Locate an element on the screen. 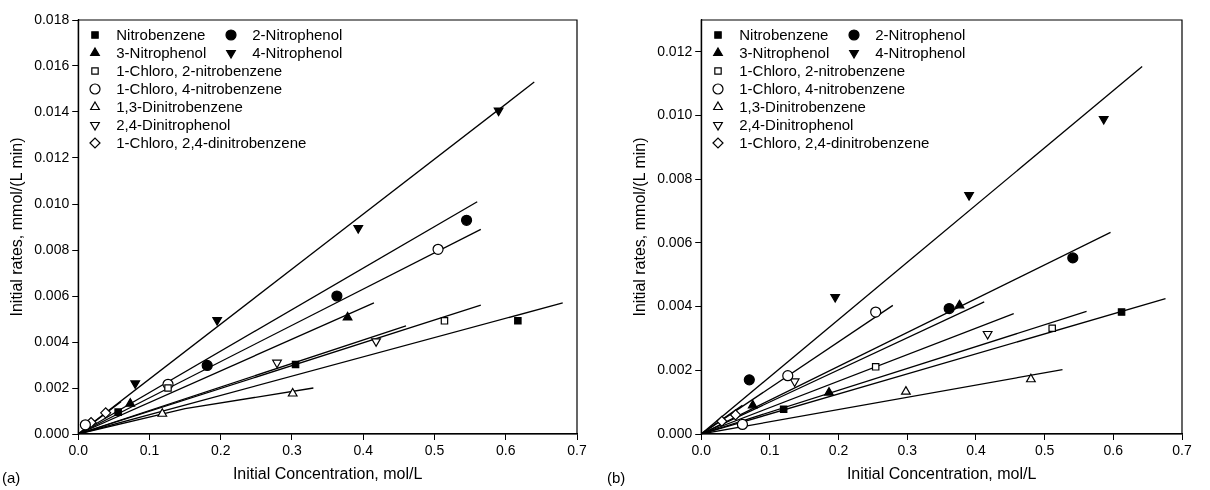 This screenshot has height=490, width=1210. y-tick-label: 0.018 is located at coordinates (52, 18).